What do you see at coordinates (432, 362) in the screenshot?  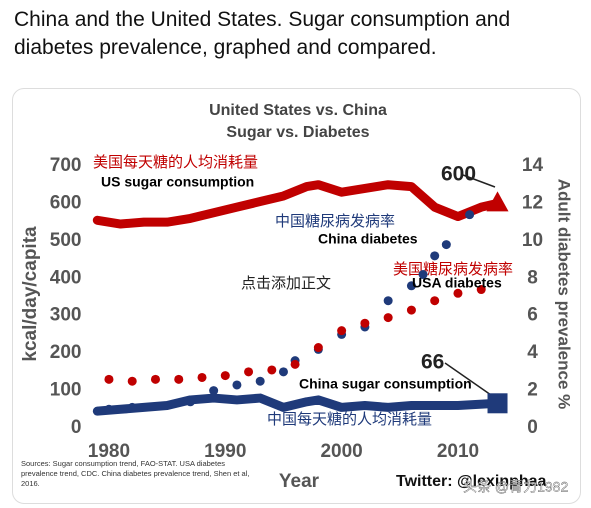 I see `end-label: 66` at bounding box center [432, 362].